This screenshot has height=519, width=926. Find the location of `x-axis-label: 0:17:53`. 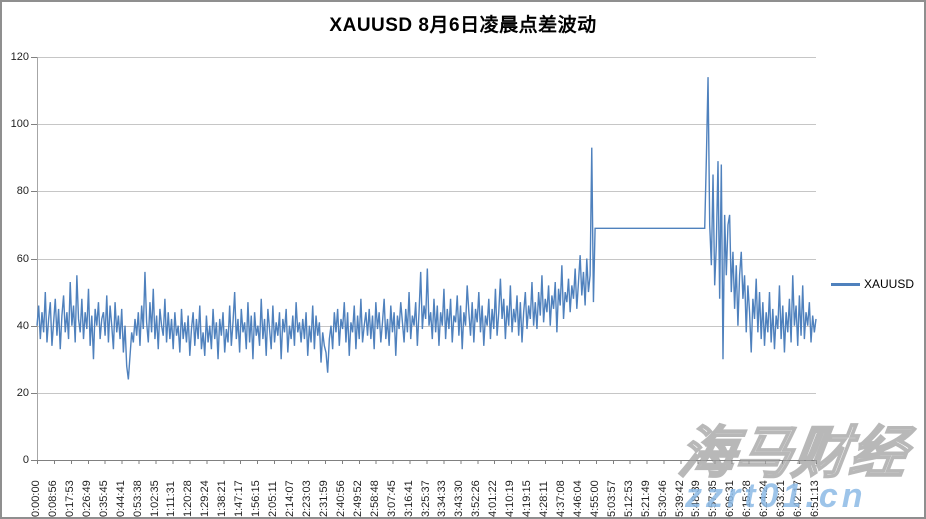

x-axis-label: 0:17:53 is located at coordinates (69, 498).